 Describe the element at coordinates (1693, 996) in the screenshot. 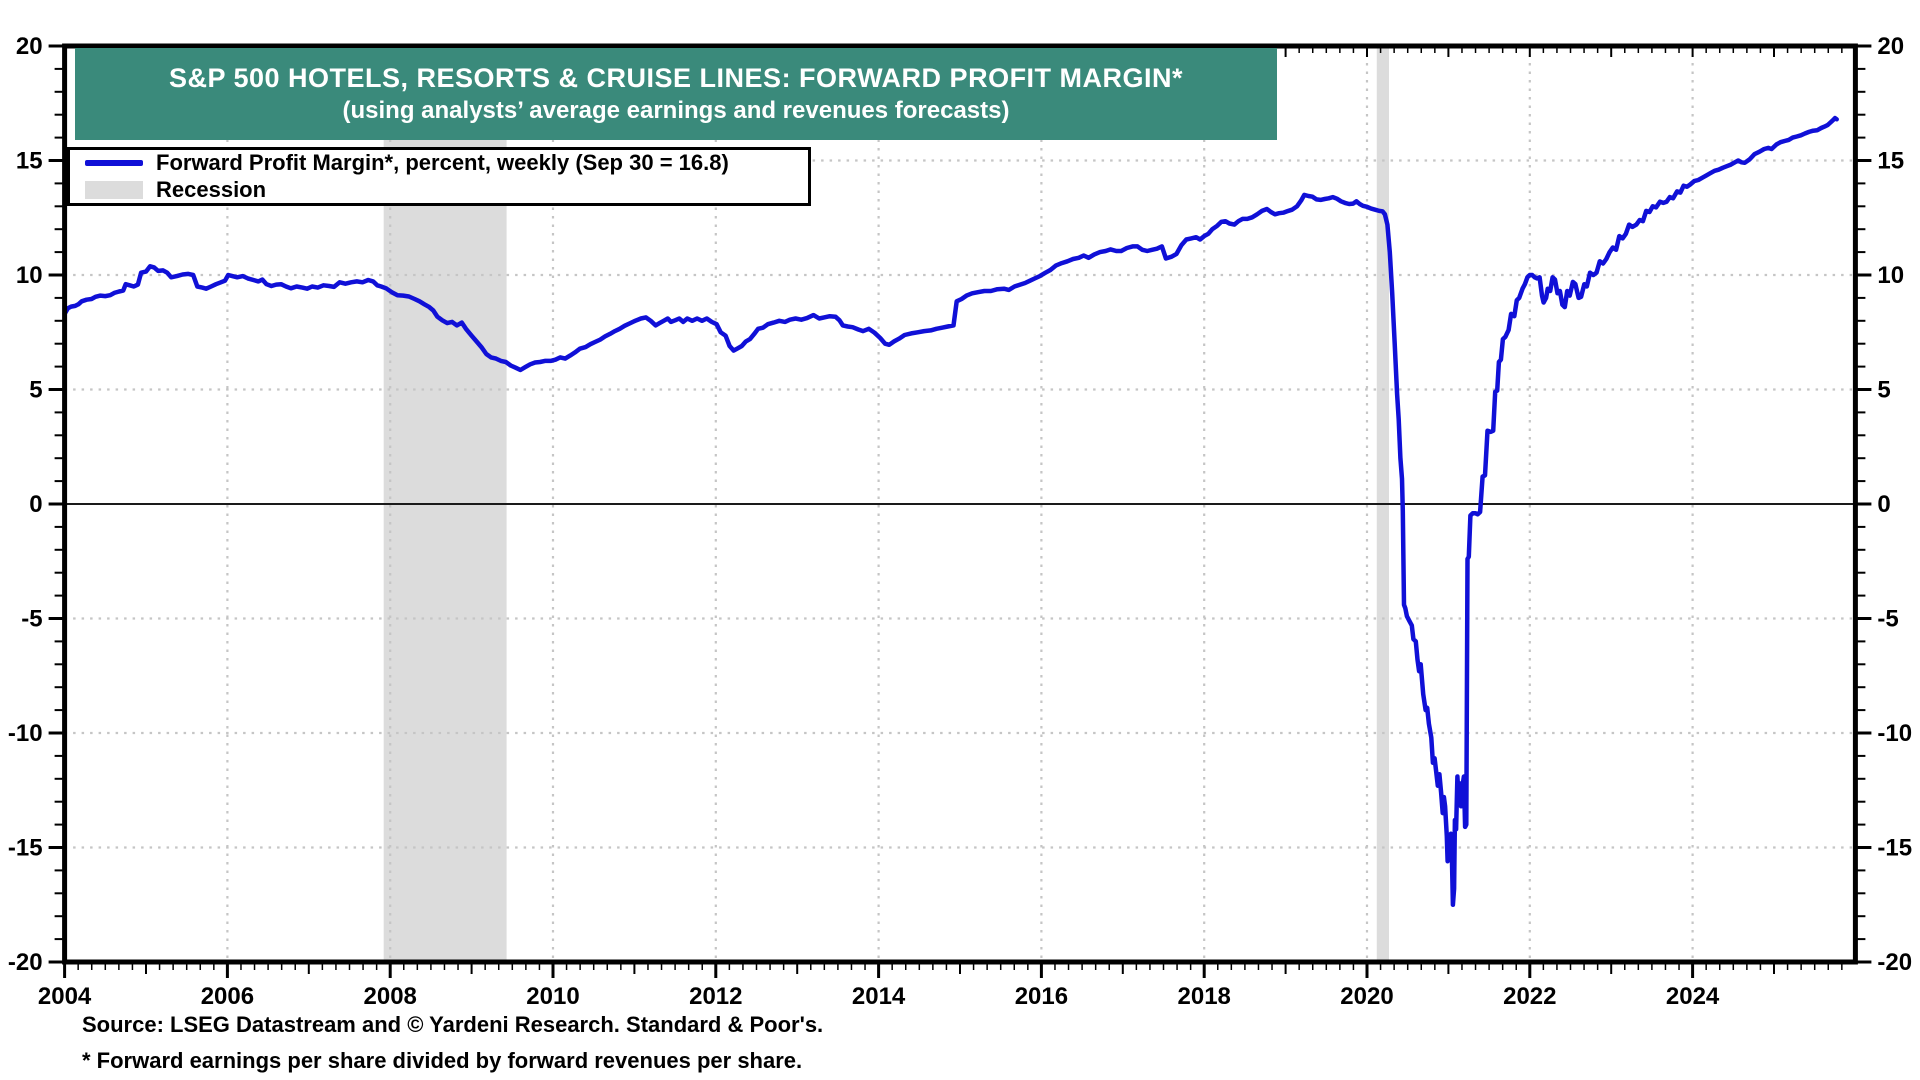

I see `x-axis-label: 2024` at that location.